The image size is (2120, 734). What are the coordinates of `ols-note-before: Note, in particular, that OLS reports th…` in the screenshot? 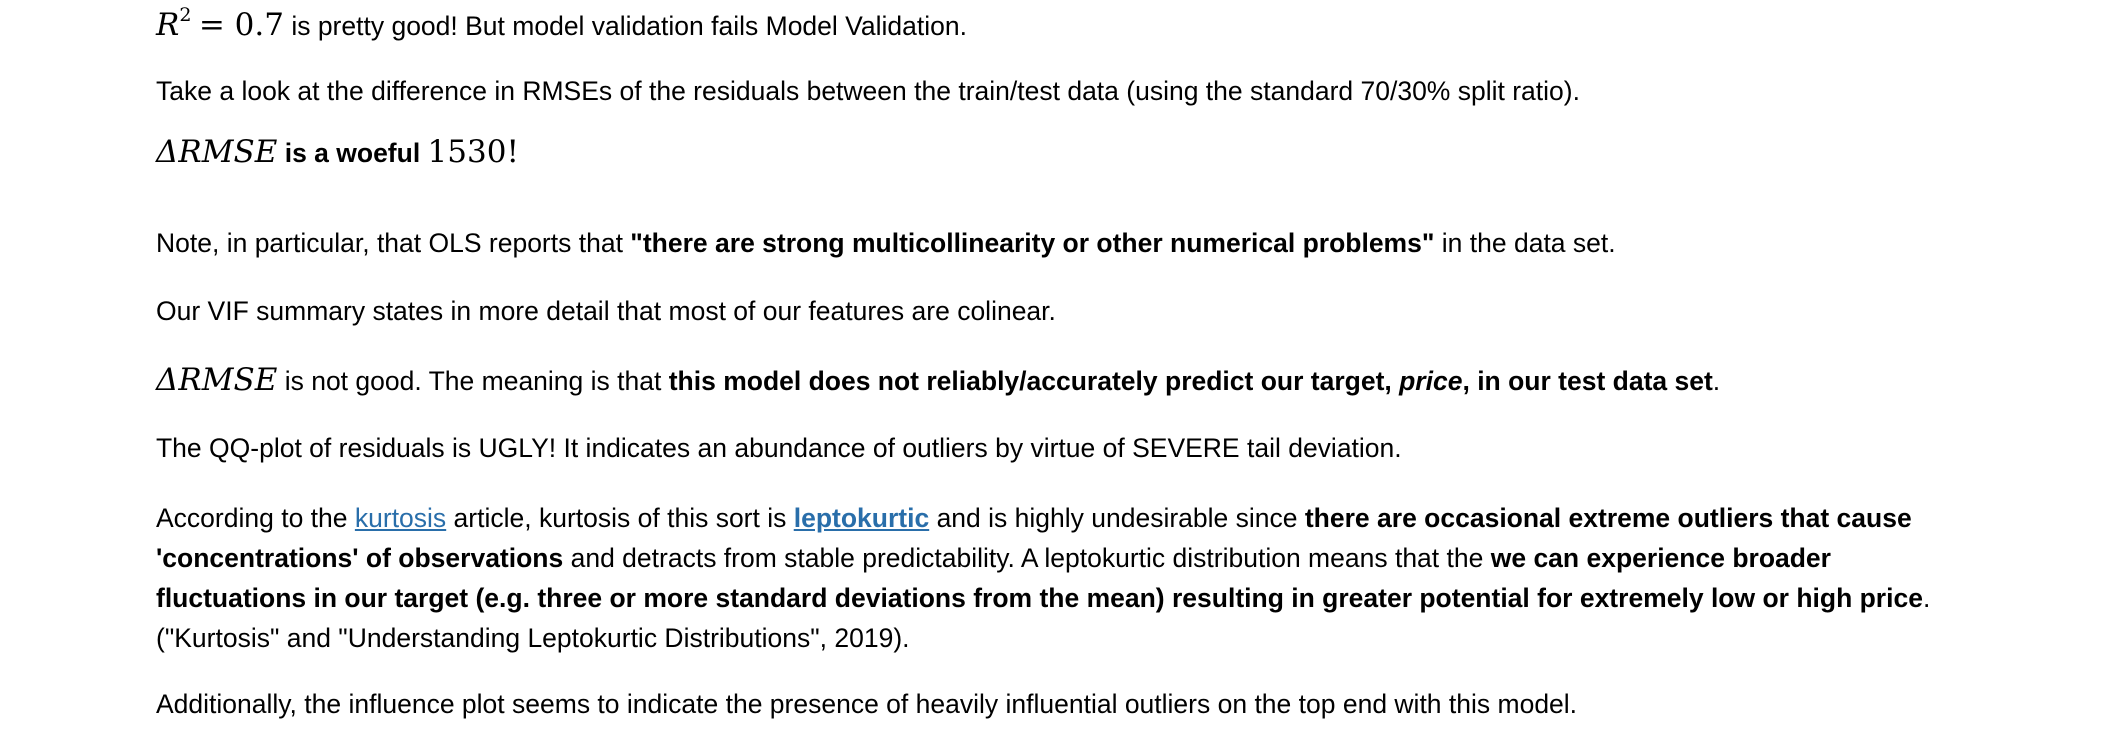 It's located at (393, 243).